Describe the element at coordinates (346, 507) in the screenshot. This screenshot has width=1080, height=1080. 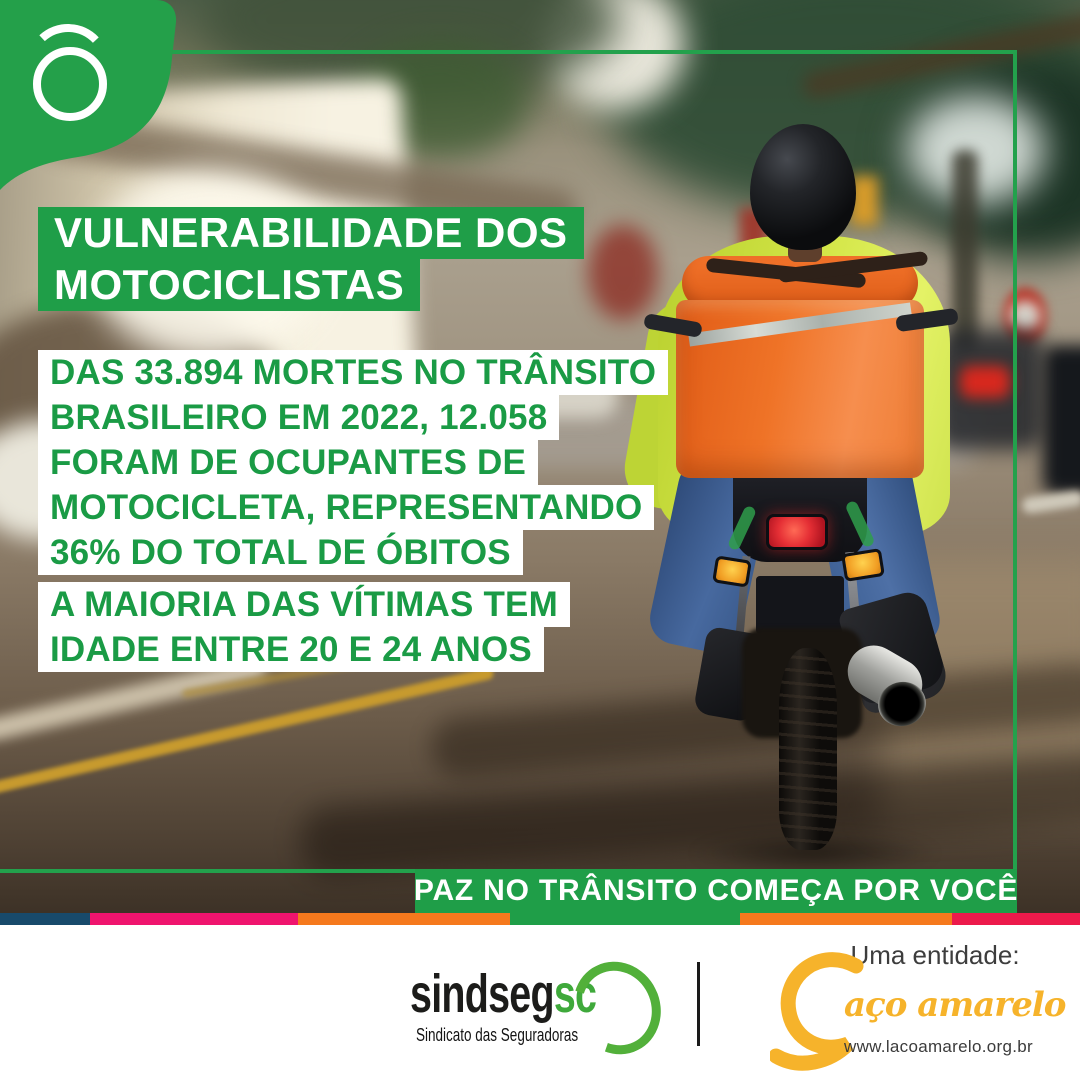
I see `stats-line: MOTOCICLETA, REPRESENTANDO` at that location.